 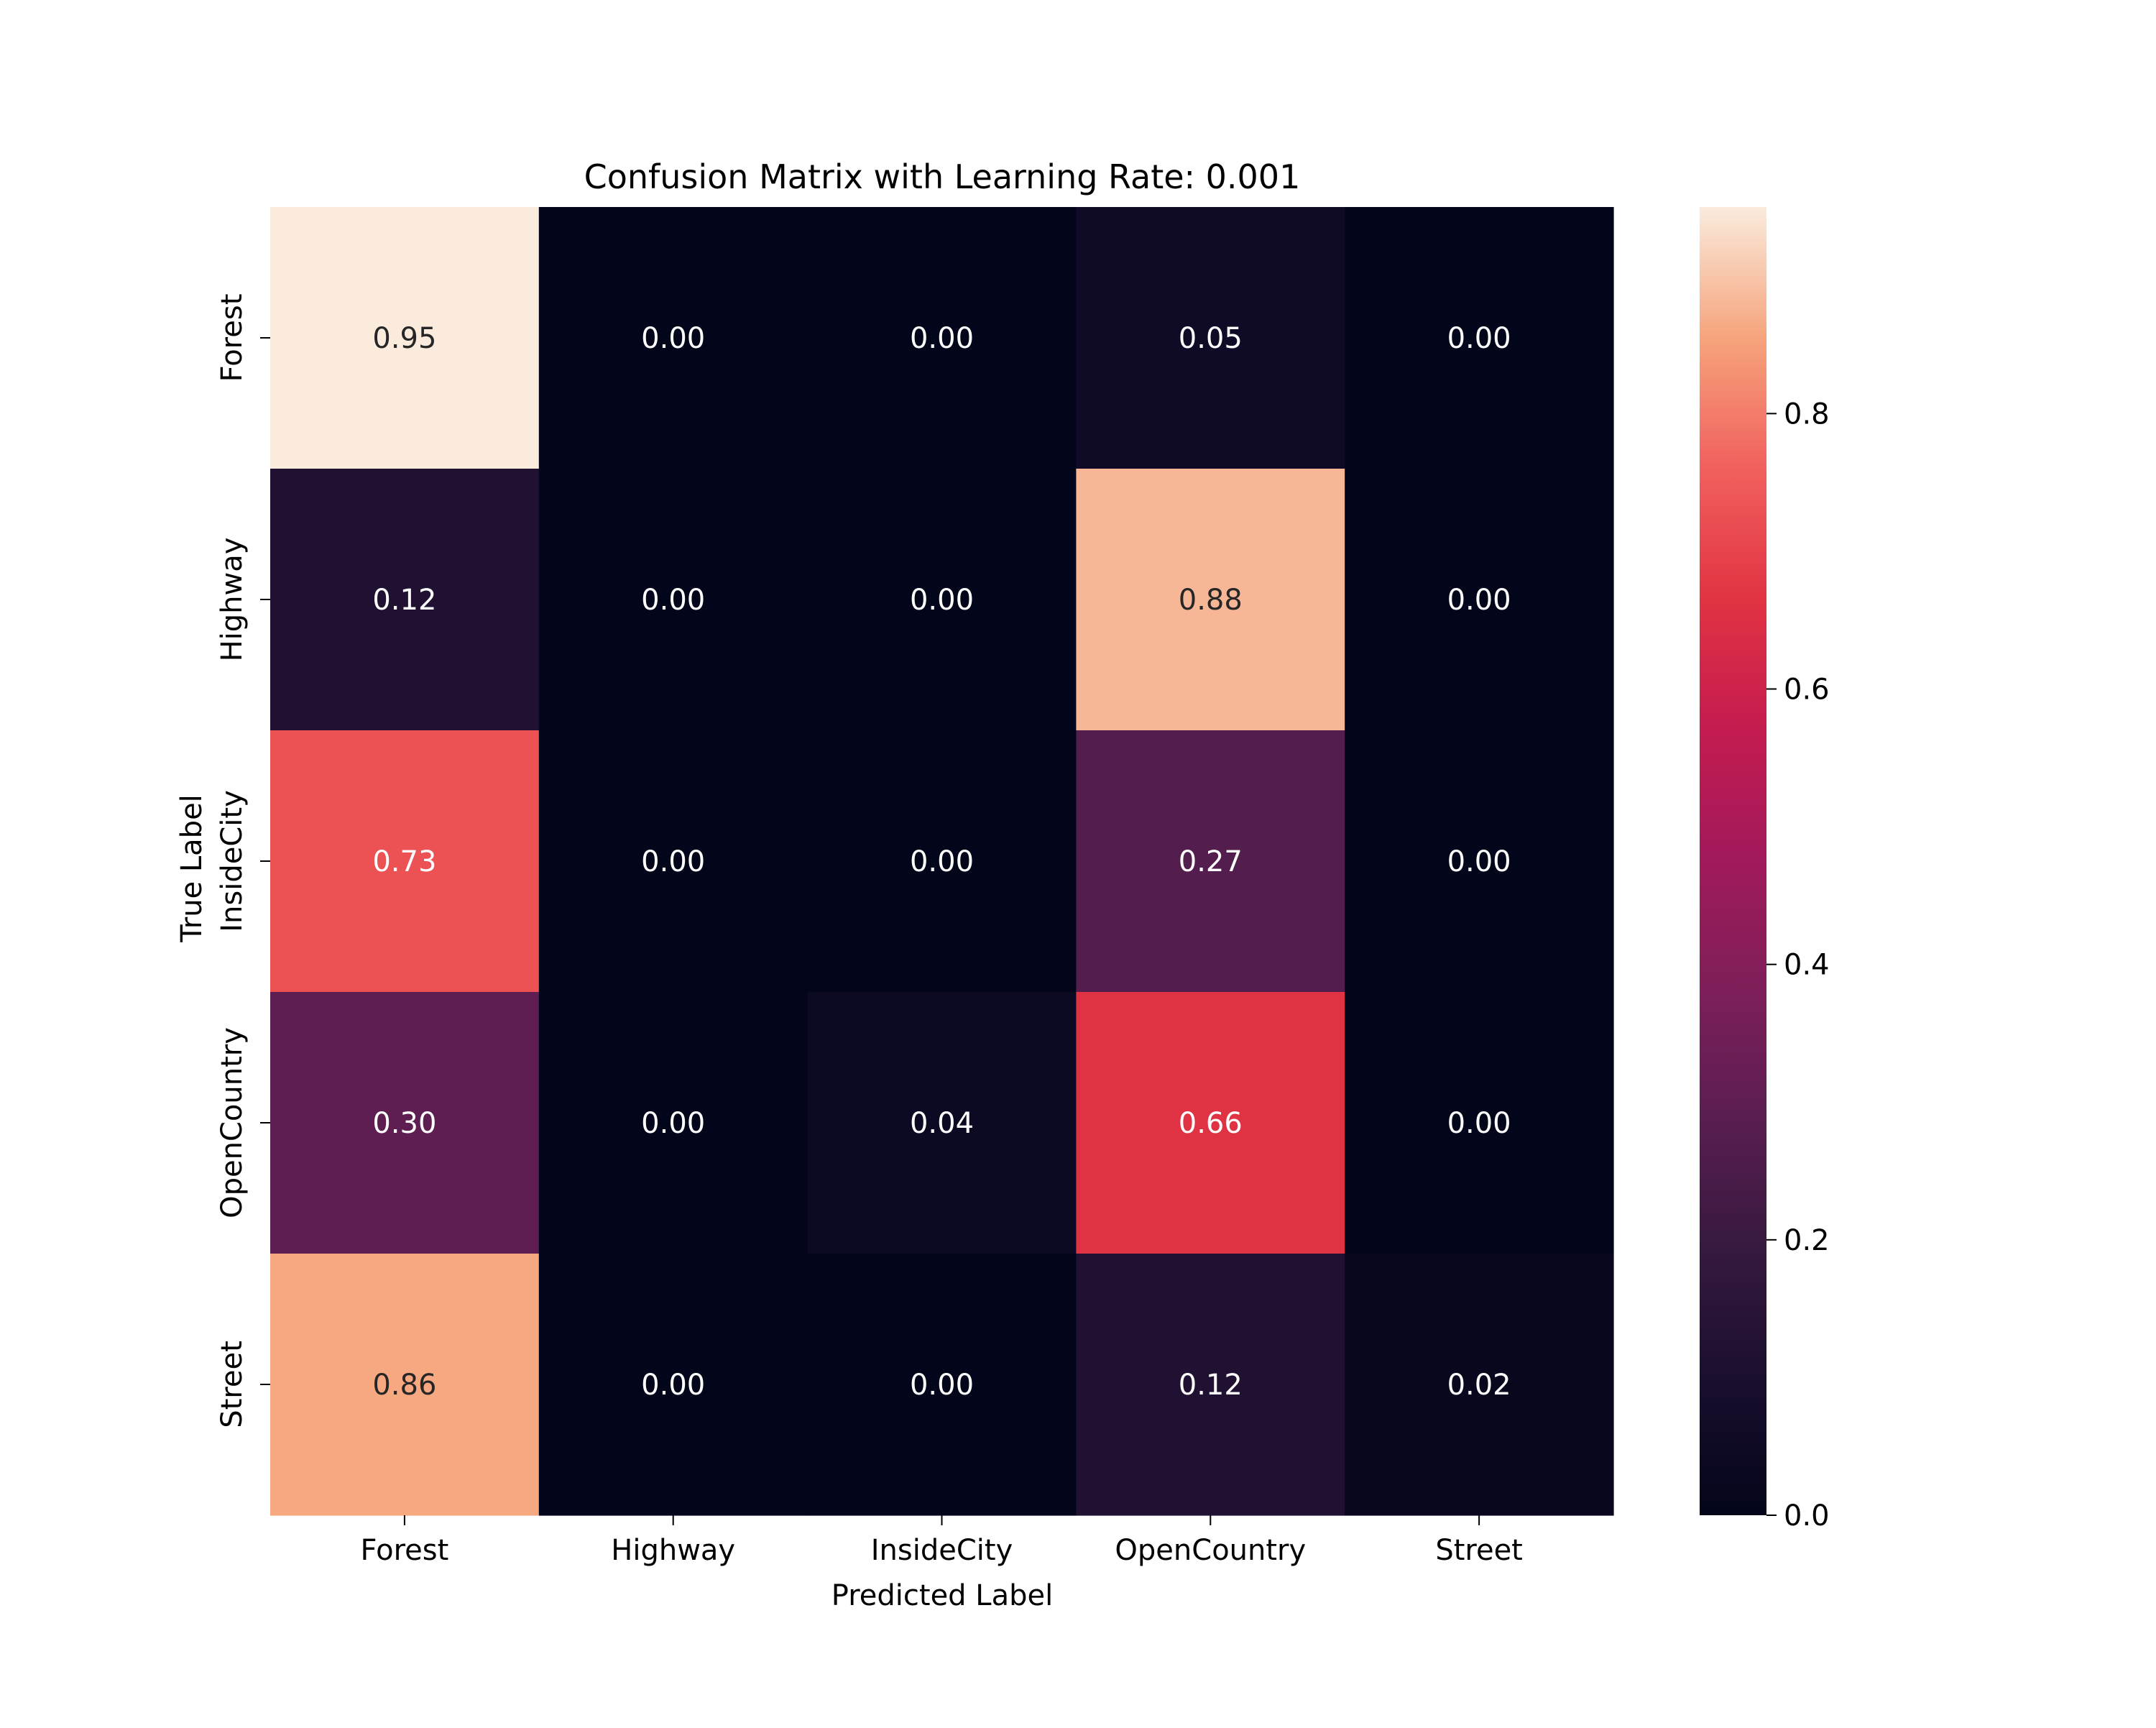 I want to click on colorbar-ticks: 0.0 0.2 0.4 0.6 0.8, so click(x=1798, y=964).